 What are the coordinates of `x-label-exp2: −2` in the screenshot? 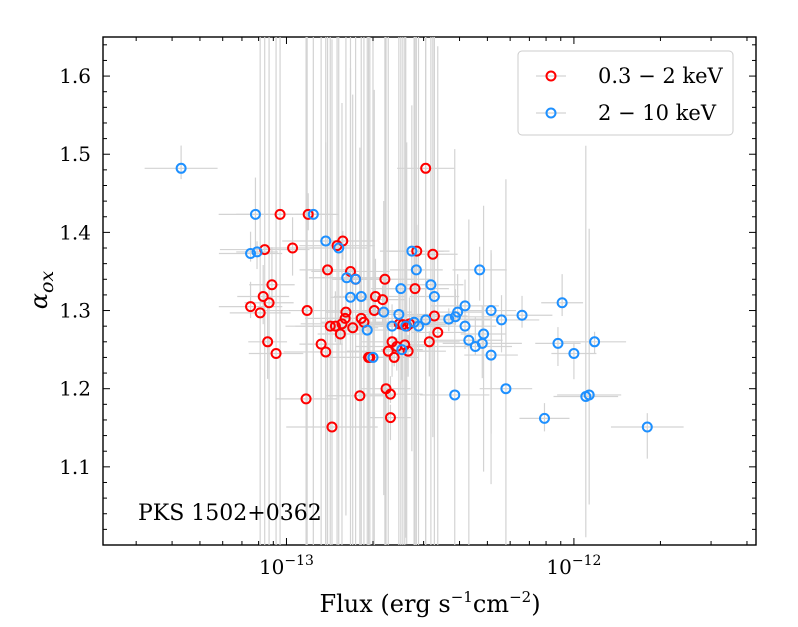 It's located at (520, 597).